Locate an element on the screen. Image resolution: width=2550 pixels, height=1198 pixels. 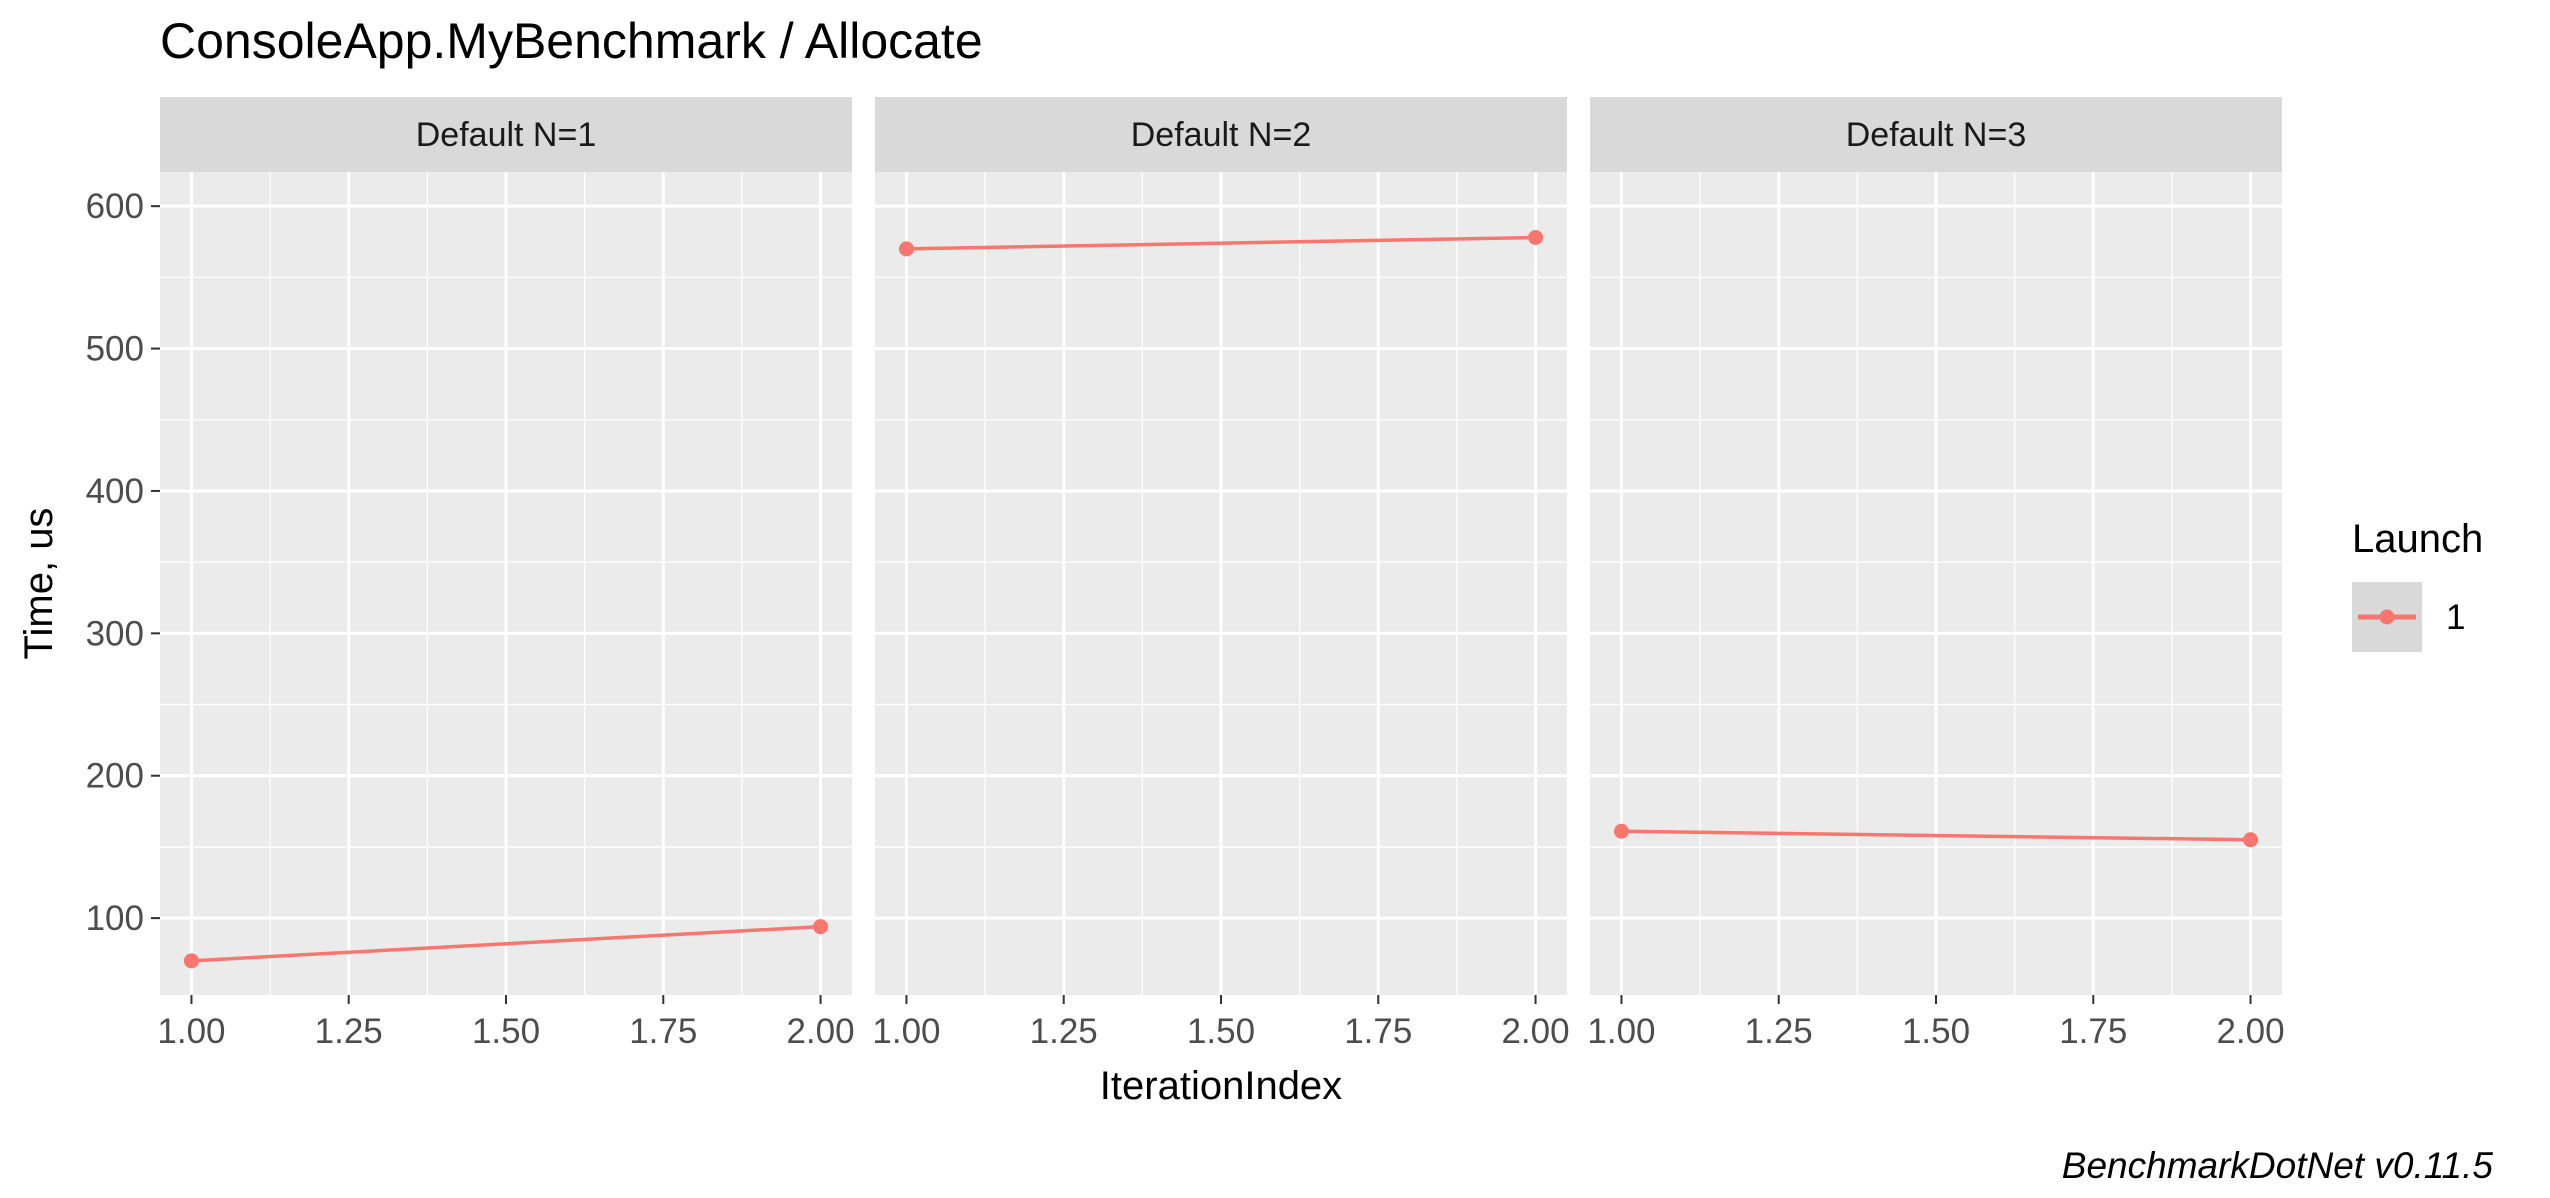
x-axis-label: IterationIndex is located at coordinates (1221, 1086).